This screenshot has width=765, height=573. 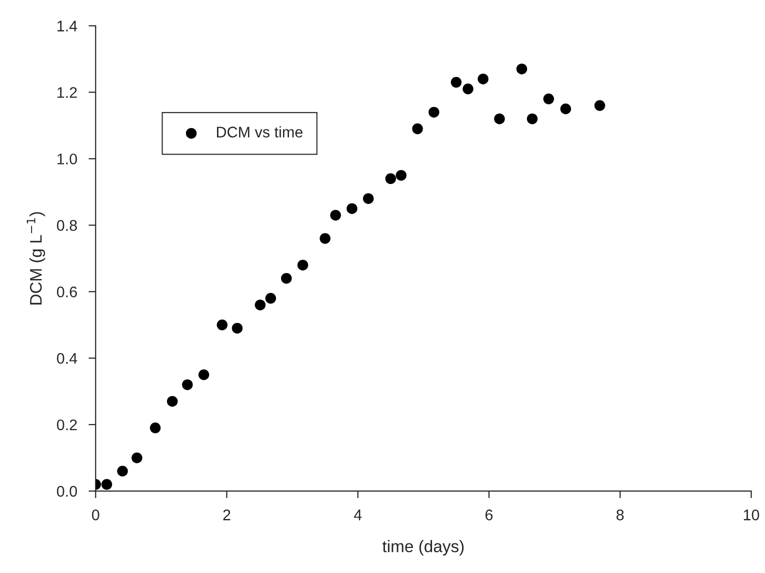 What do you see at coordinates (66, 491) in the screenshot?
I see `y-tick-label: 0.0` at bounding box center [66, 491].